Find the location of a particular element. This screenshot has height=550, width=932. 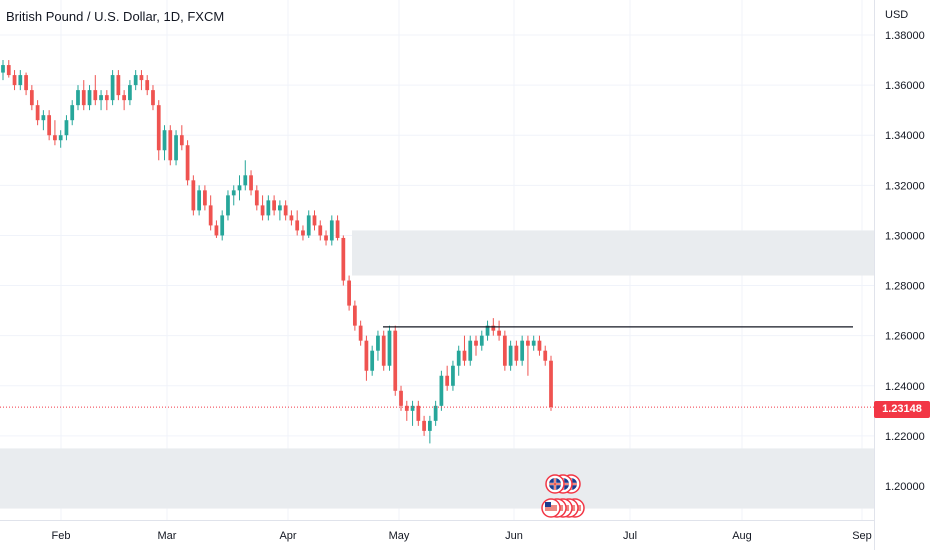

price-axis-label: 1.34000 is located at coordinates (905, 136).